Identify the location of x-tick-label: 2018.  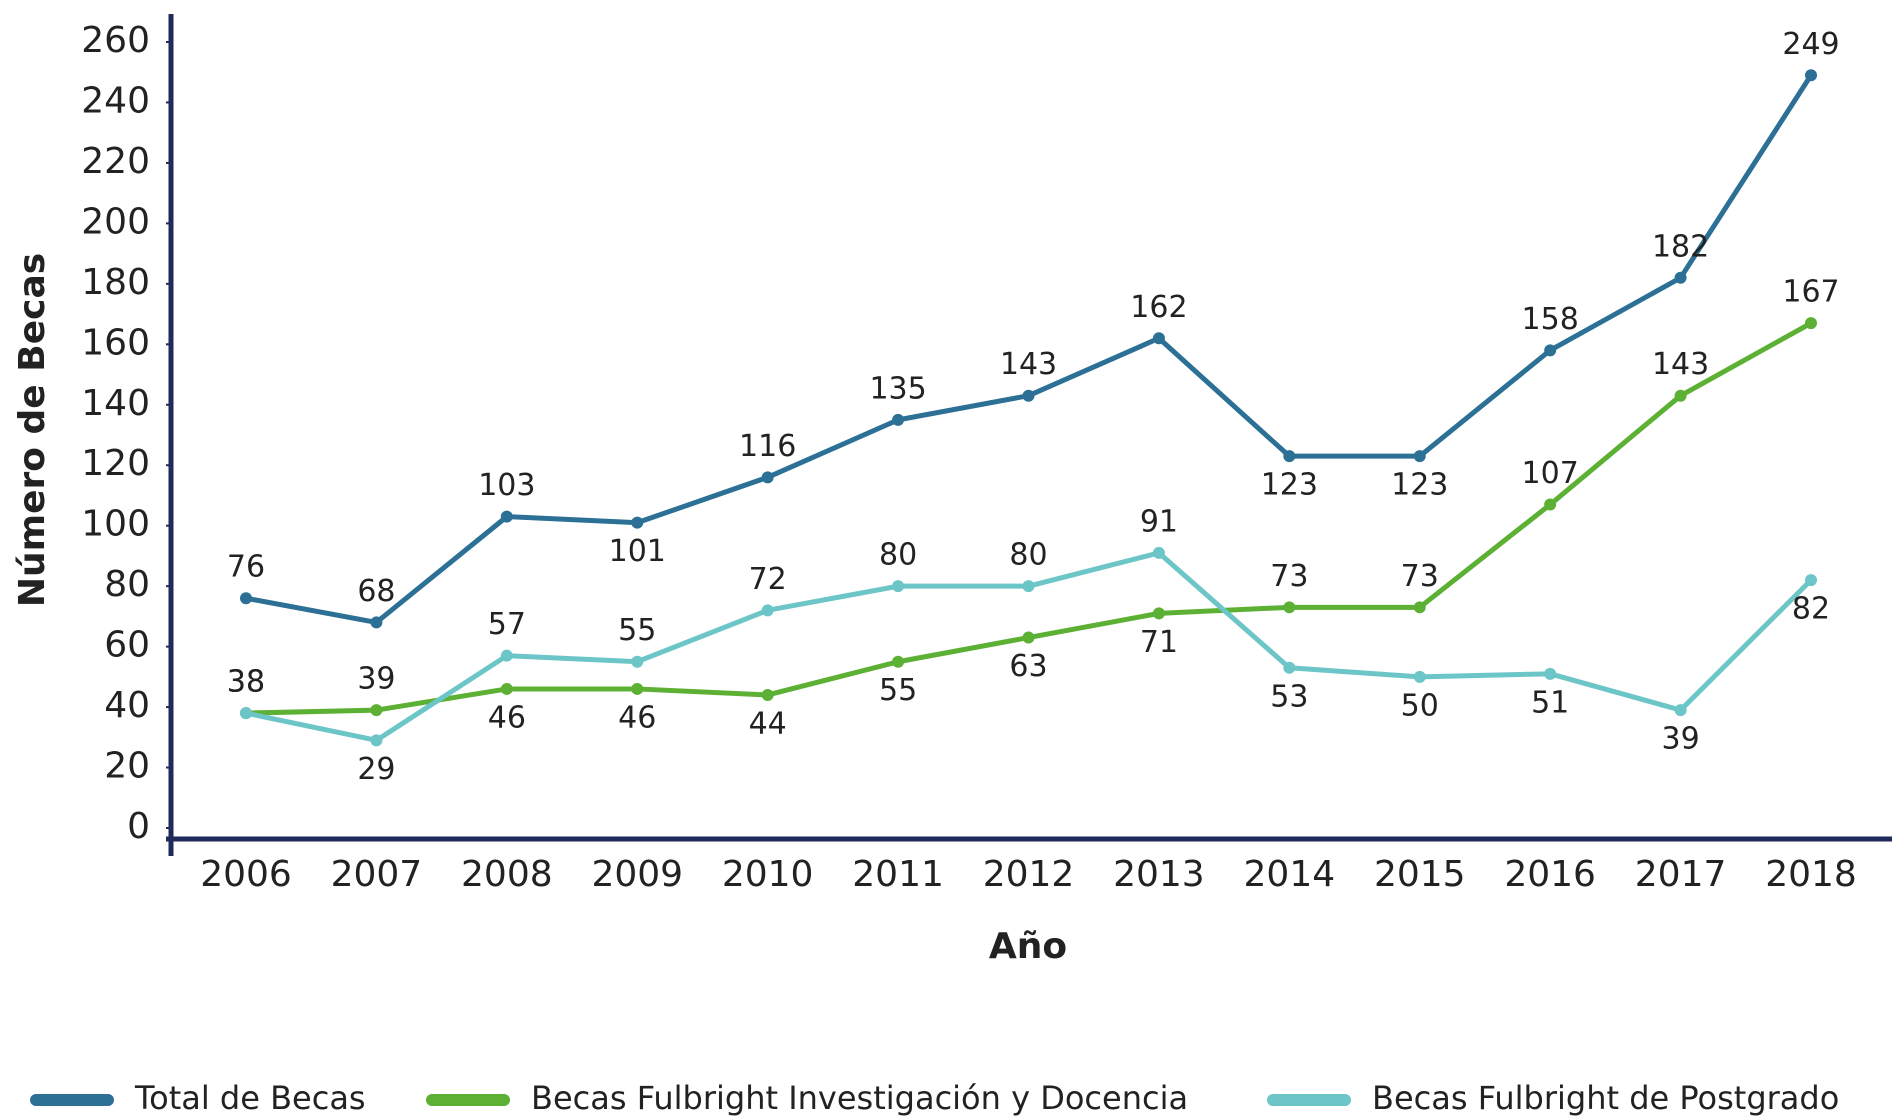
(1811, 874).